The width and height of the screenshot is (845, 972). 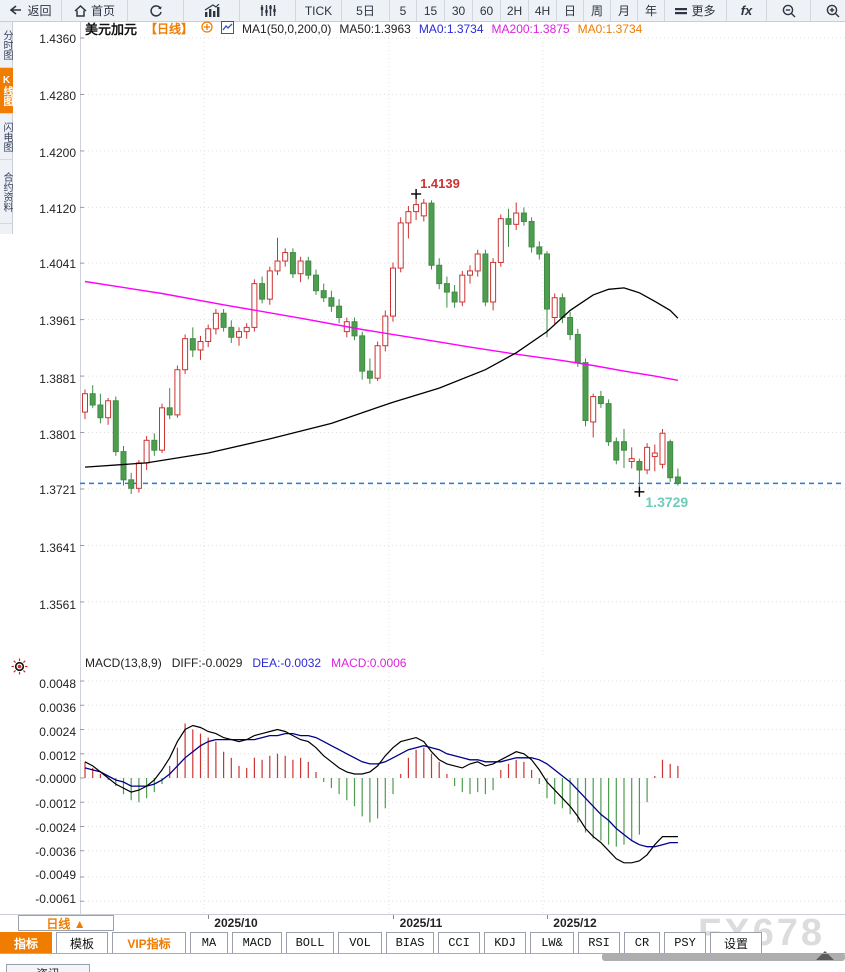 I want to click on period-day-button: 日, so click(x=570, y=10).